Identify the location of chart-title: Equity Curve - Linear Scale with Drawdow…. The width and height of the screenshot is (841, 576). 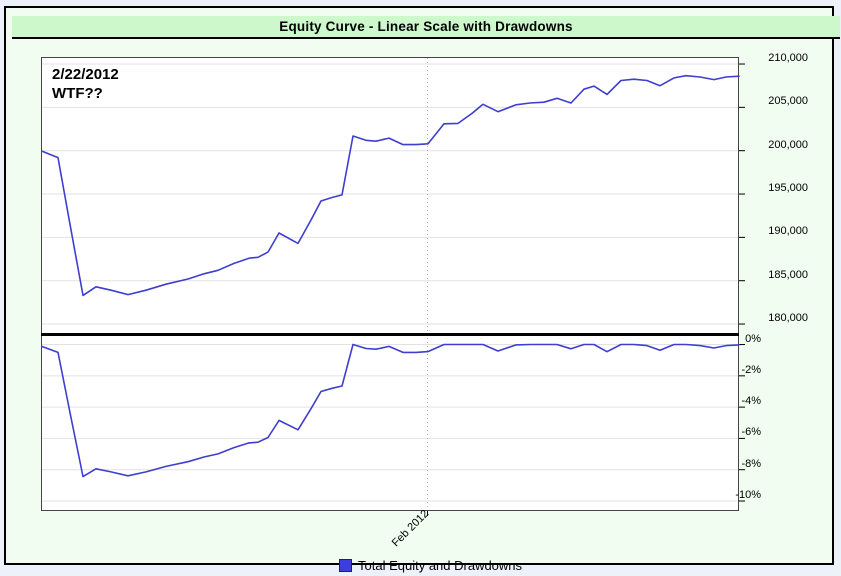
(426, 26).